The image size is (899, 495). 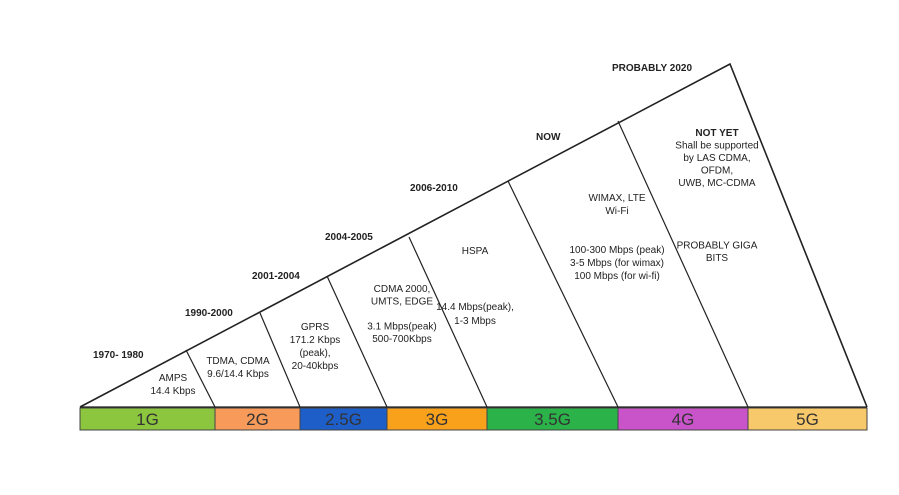 I want to click on gen-bar-label: 4G, so click(x=683, y=419).